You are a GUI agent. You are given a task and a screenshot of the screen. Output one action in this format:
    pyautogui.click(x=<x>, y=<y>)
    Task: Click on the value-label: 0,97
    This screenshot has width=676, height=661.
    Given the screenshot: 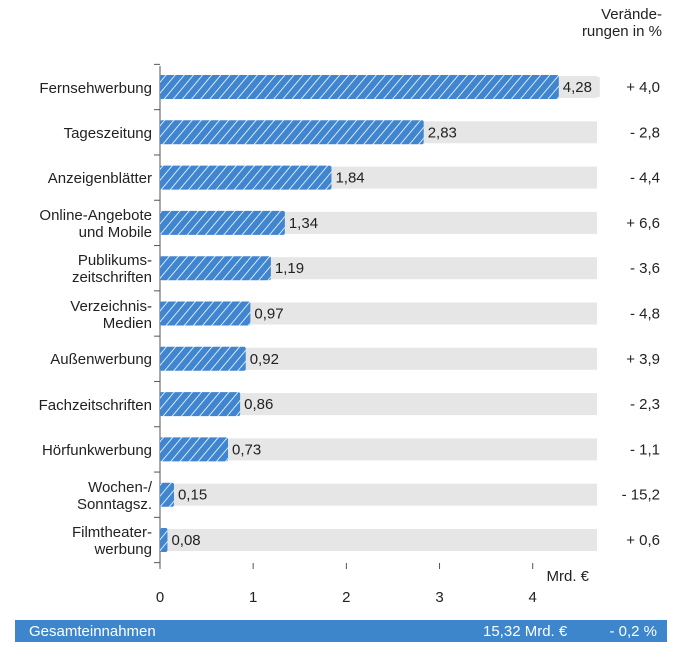 What is the action you would take?
    pyautogui.click(x=268, y=313)
    